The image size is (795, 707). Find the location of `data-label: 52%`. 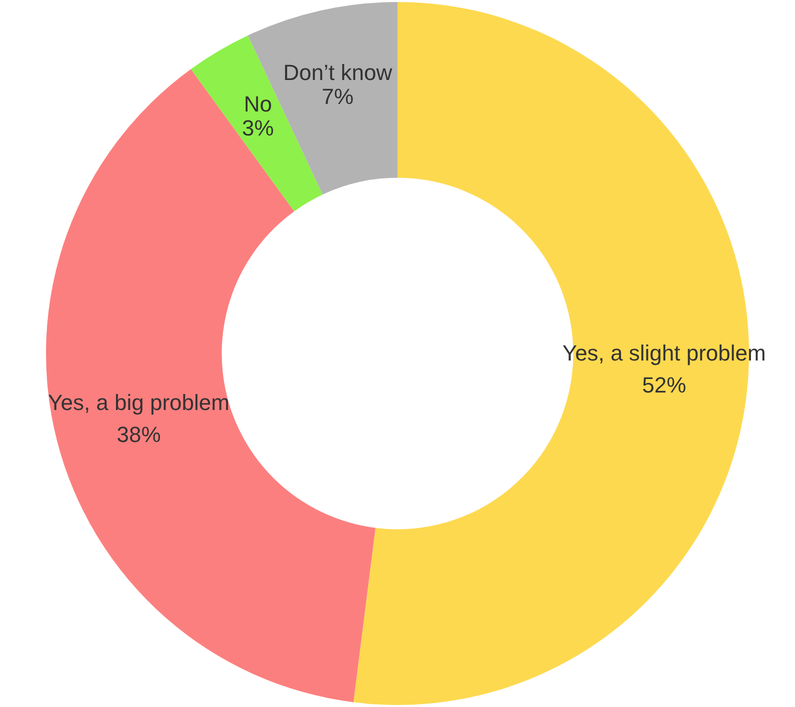

data-label: 52% is located at coordinates (664, 385).